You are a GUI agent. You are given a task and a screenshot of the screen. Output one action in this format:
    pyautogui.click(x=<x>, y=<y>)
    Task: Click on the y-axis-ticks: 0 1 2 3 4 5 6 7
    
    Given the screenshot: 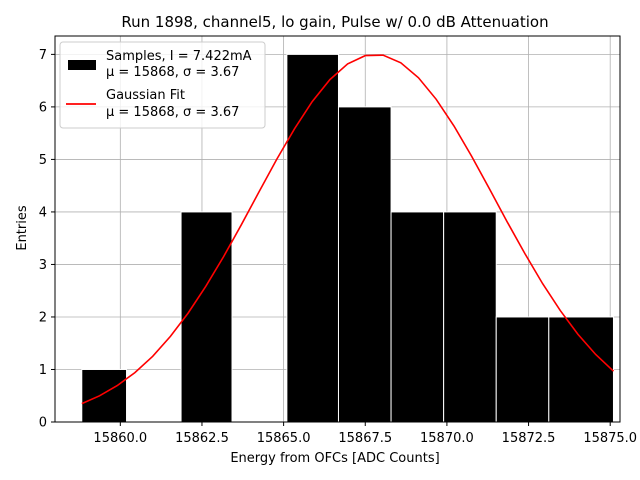 What is the action you would take?
    pyautogui.click(x=47, y=239)
    